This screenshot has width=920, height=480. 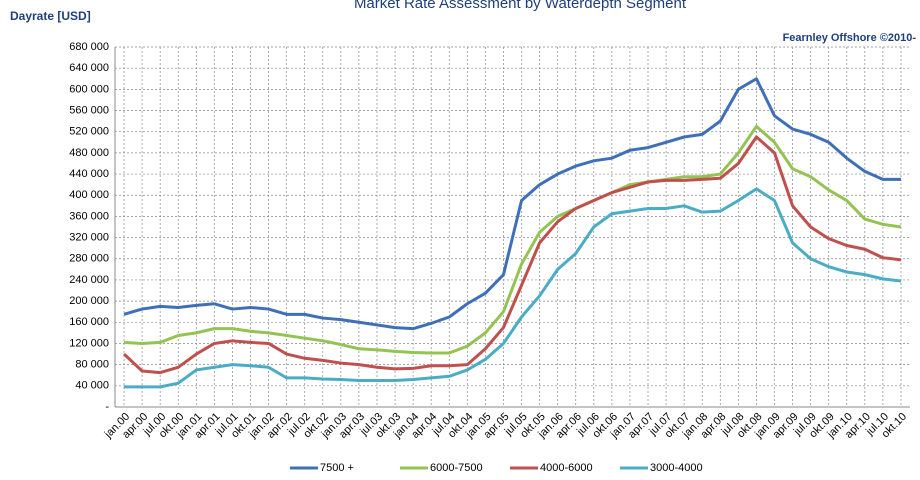 I want to click on y-tick-label: 640 000, so click(x=89, y=68).